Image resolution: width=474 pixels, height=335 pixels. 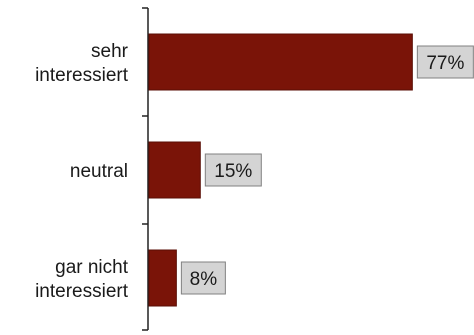 What do you see at coordinates (92, 267) in the screenshot?
I see `category-label: gar nicht` at bounding box center [92, 267].